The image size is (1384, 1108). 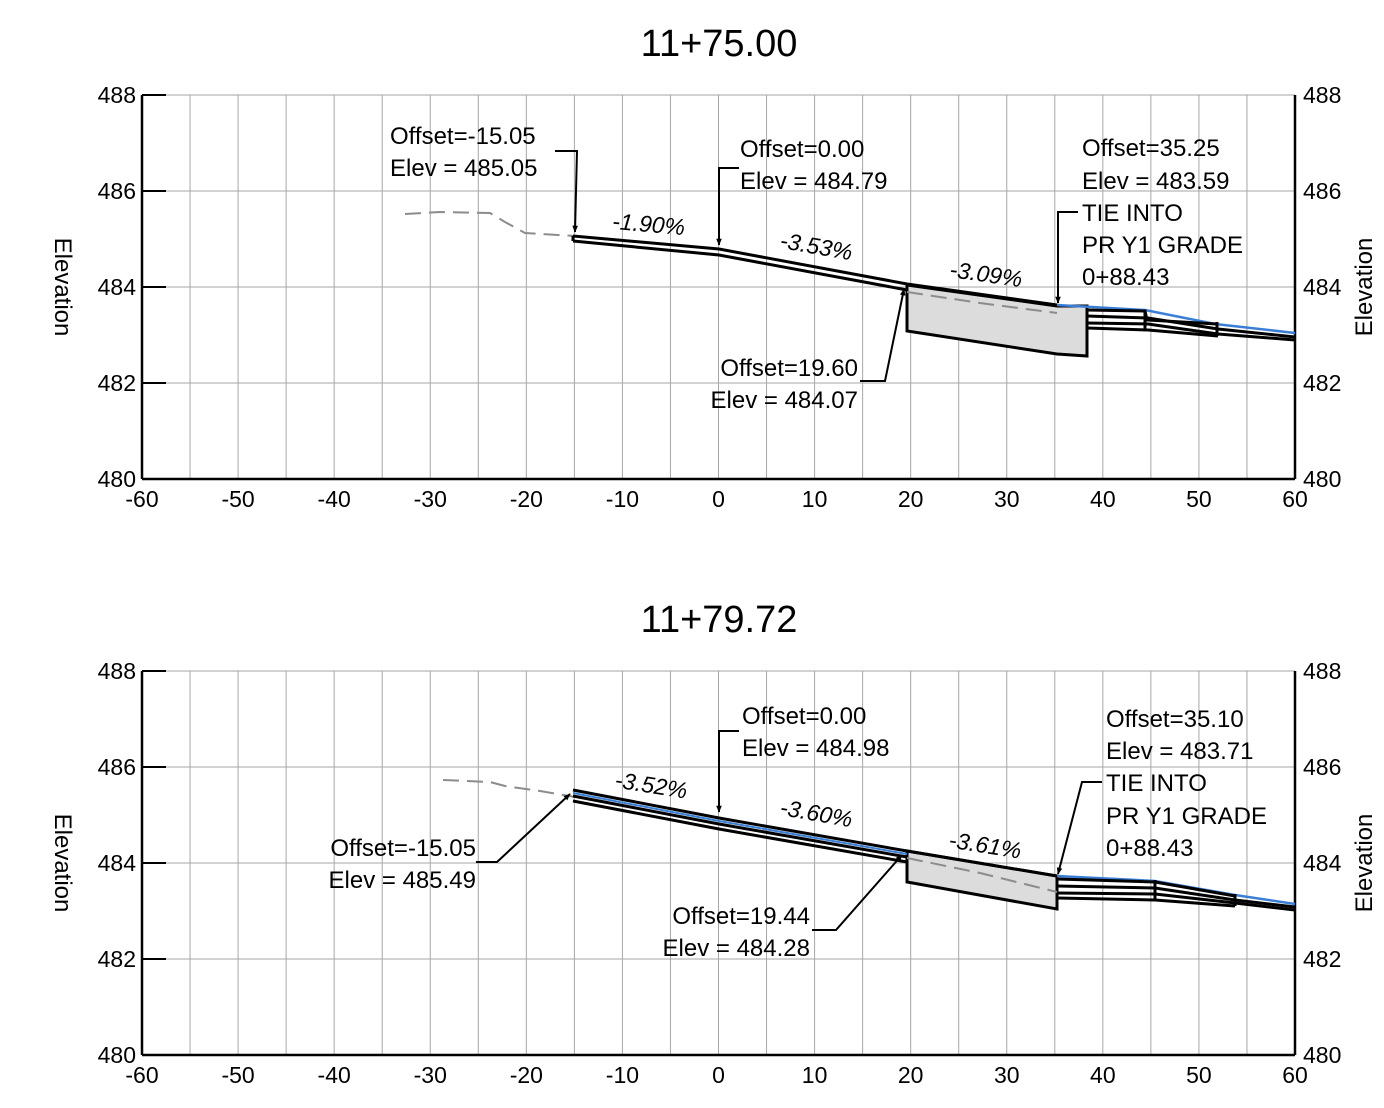 What do you see at coordinates (815, 748) in the screenshot?
I see `callout-elev: Elev = 484.98` at bounding box center [815, 748].